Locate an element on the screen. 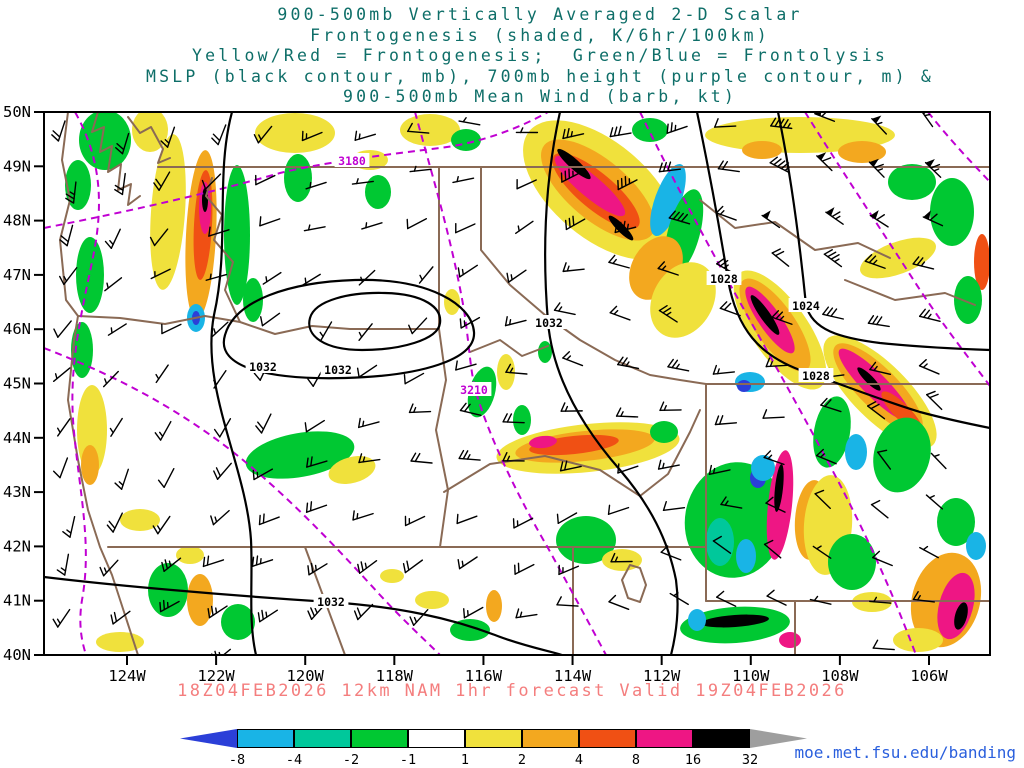 This screenshot has height=768, width=1024. title-line-5: 900-500mb Mean Wind (barb, kt) is located at coordinates (539, 96).